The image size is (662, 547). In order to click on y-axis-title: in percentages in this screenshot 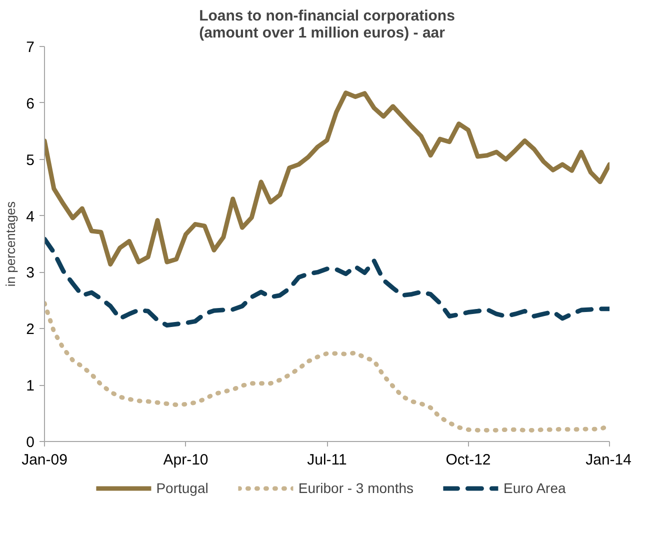, I will do `click(10, 243)`.